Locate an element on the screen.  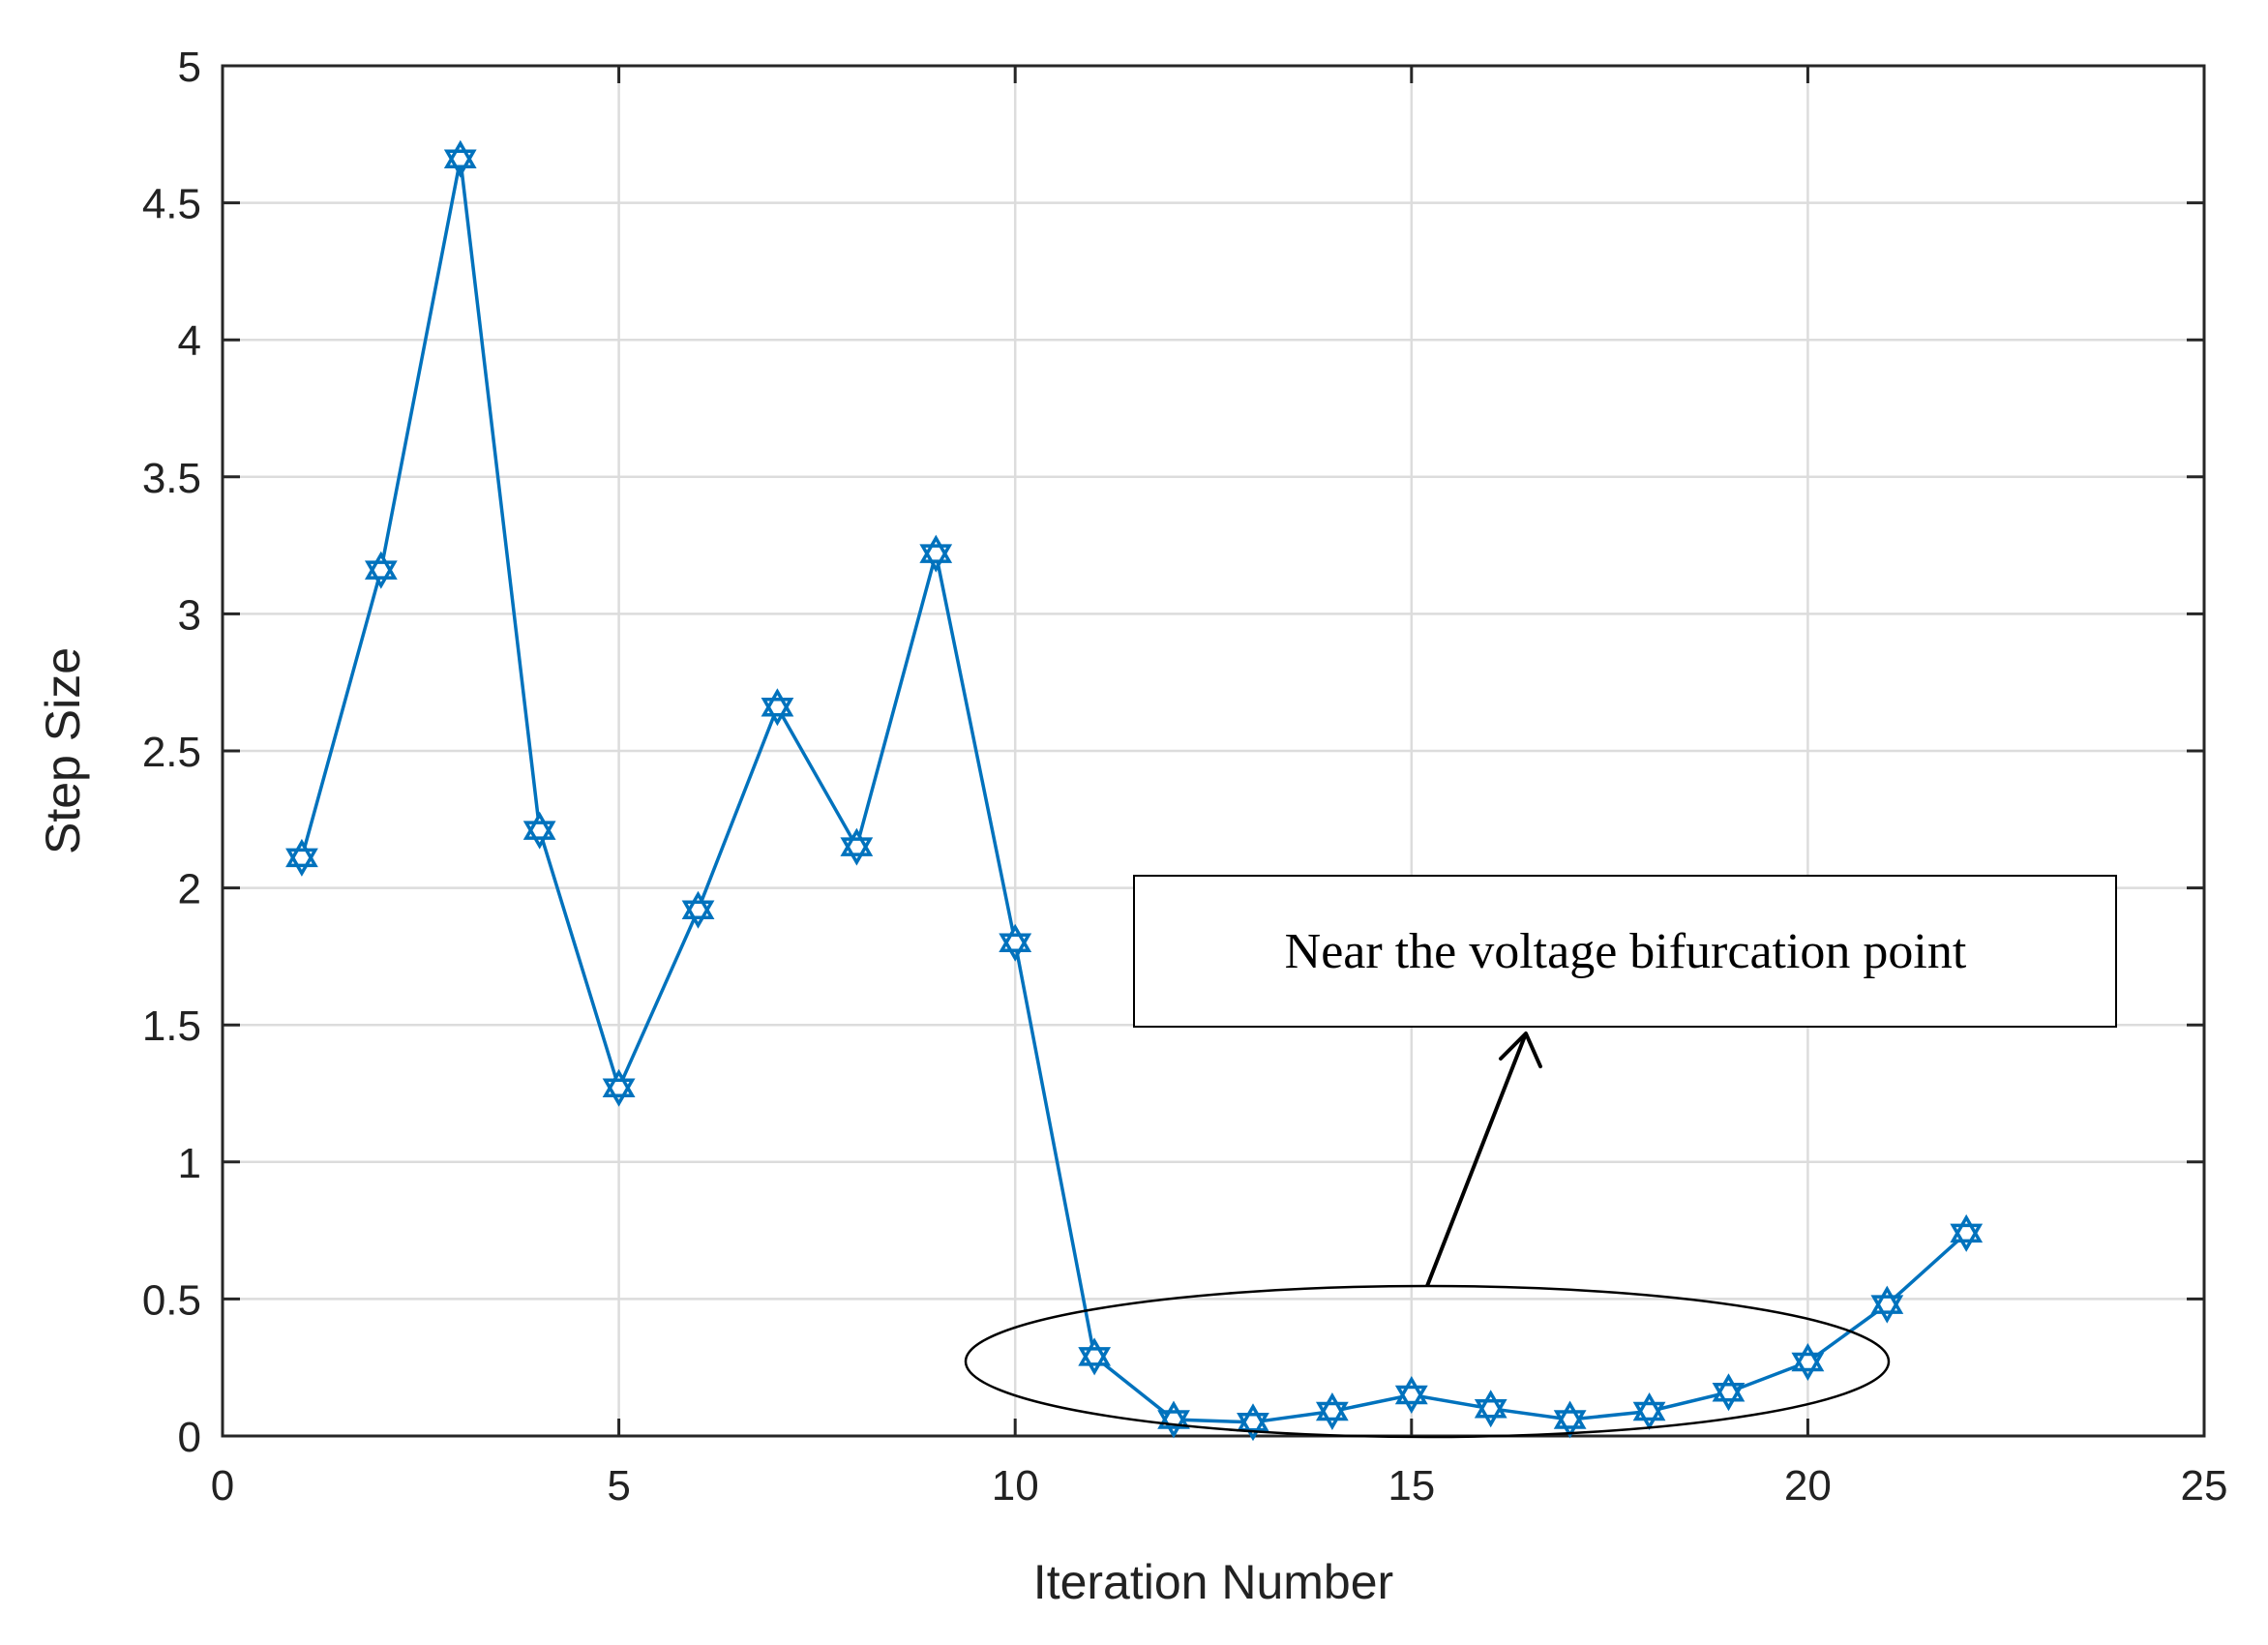
y-tick-label: 2.5 is located at coordinates (171, 752).